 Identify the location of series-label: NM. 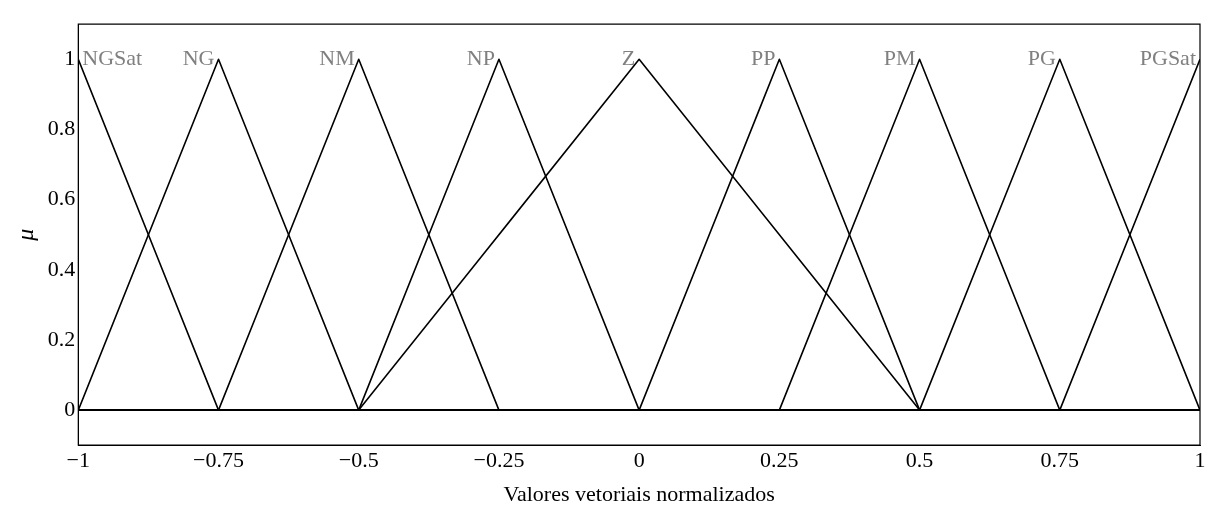
(337, 58).